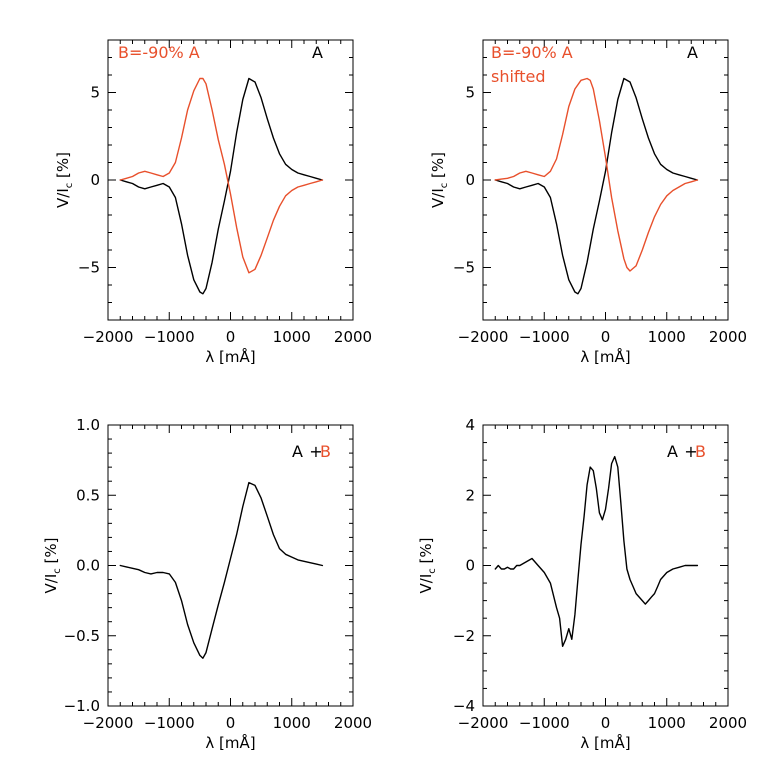 This screenshot has height=783, width=771. What do you see at coordinates (470, 425) in the screenshot?
I see `y-tick-label: 4` at bounding box center [470, 425].